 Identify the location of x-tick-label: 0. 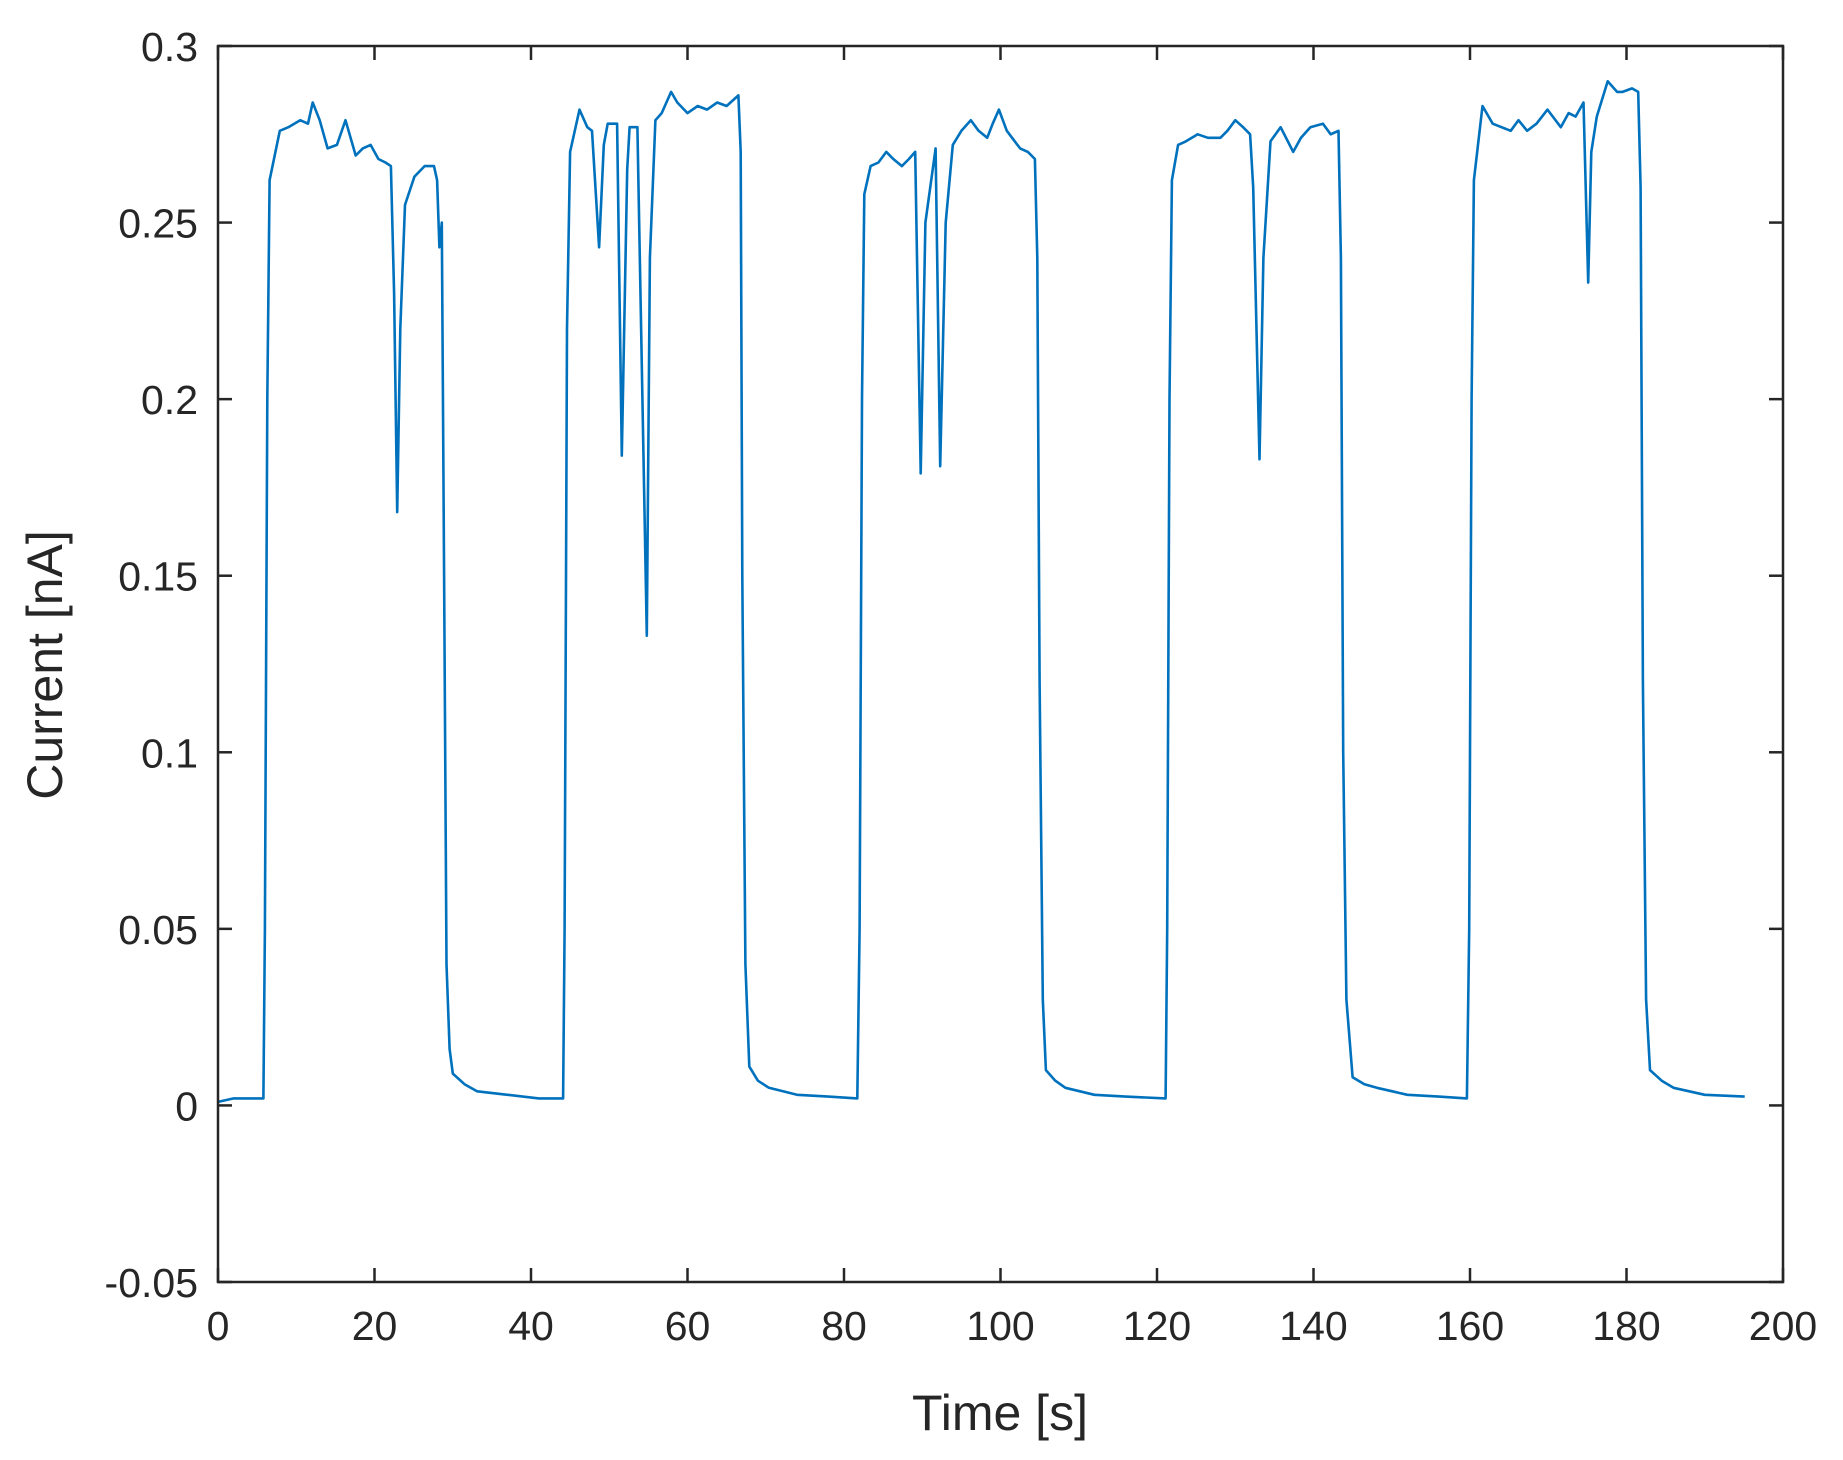
(218, 1326).